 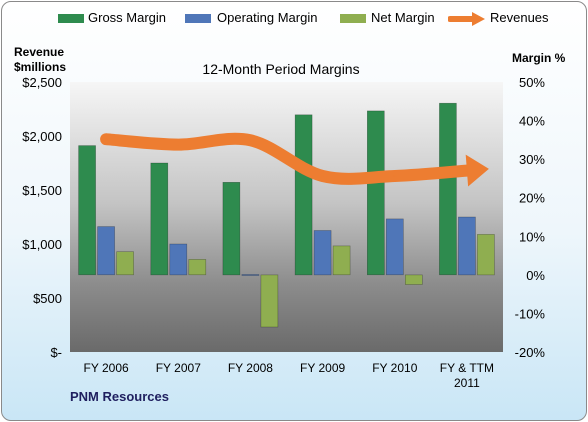 I want to click on legend-label-revenues: Revenues, so click(x=519, y=17).